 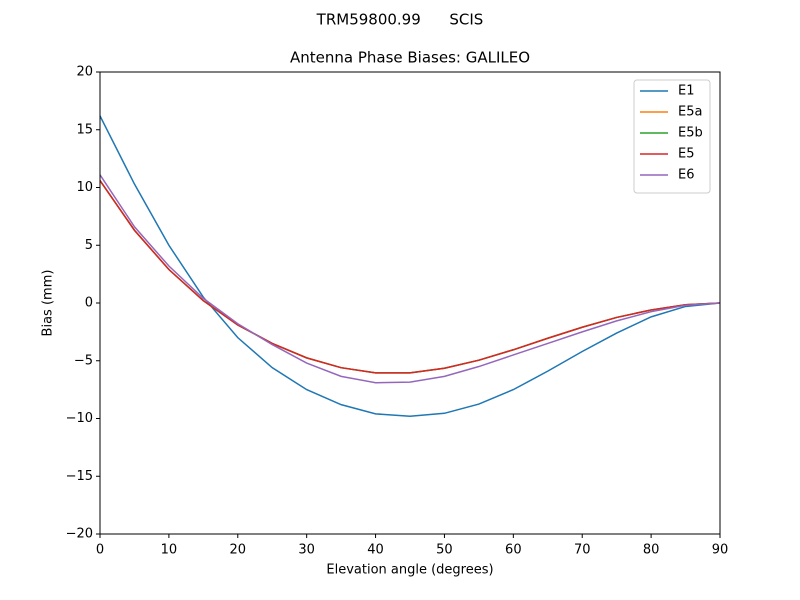 What do you see at coordinates (238, 550) in the screenshot?
I see `x-tick-label: 20` at bounding box center [238, 550].